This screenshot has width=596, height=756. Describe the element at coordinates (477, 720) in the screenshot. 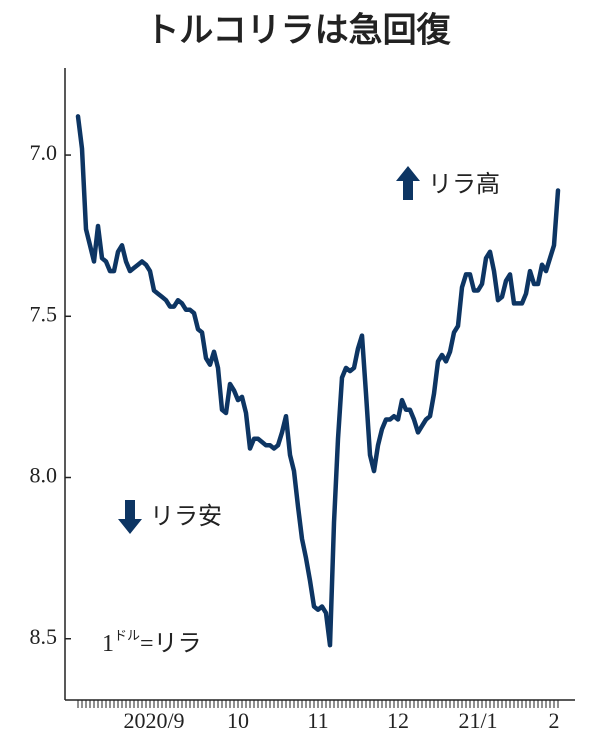

I see `x-tick-label: 21/1` at that location.